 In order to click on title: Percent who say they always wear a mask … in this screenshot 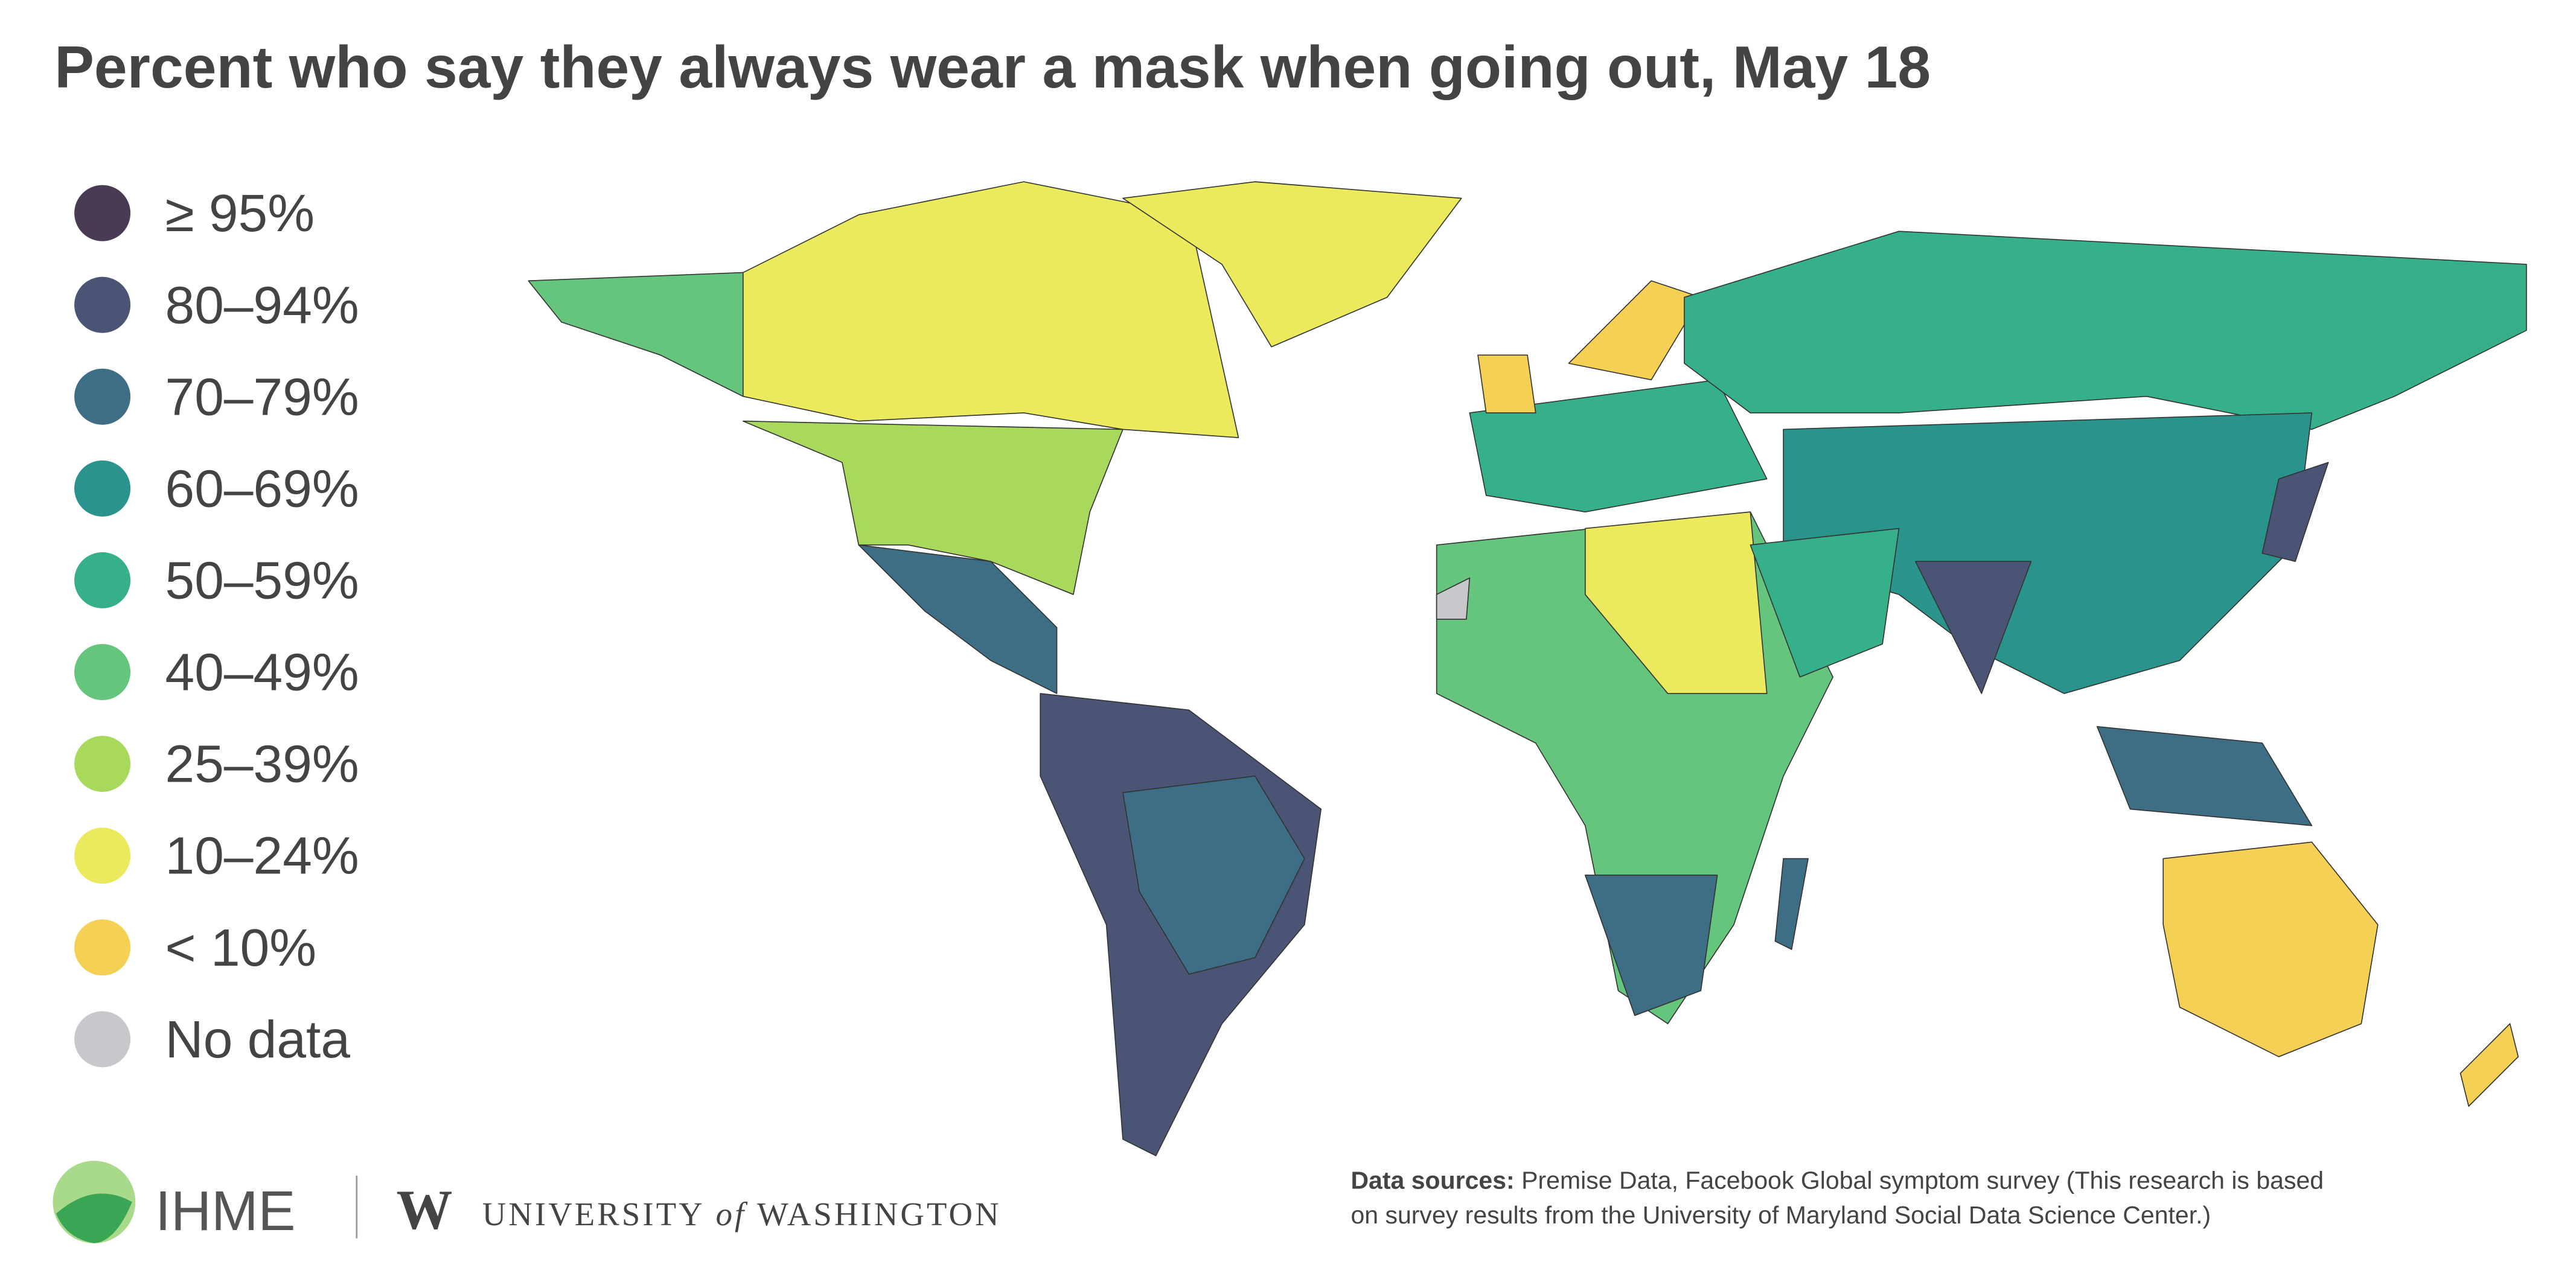, I will do `click(993, 67)`.